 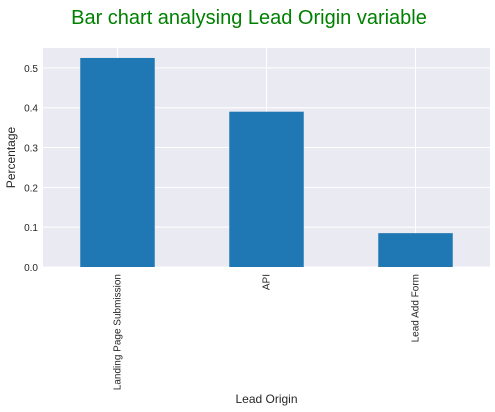 I want to click on y-tick-label: 0.4, so click(x=31, y=109).